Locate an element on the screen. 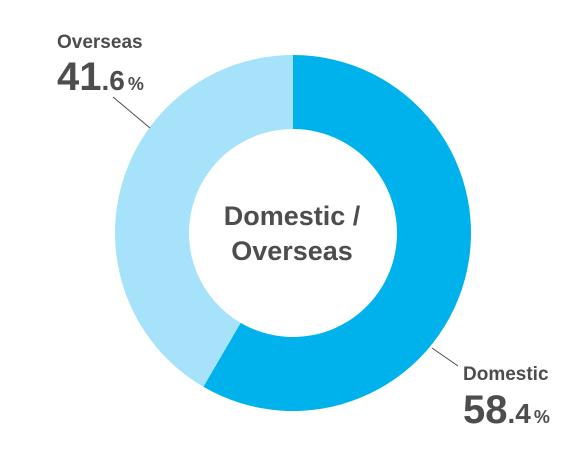  overseas-leader-line is located at coordinates (131, 112).